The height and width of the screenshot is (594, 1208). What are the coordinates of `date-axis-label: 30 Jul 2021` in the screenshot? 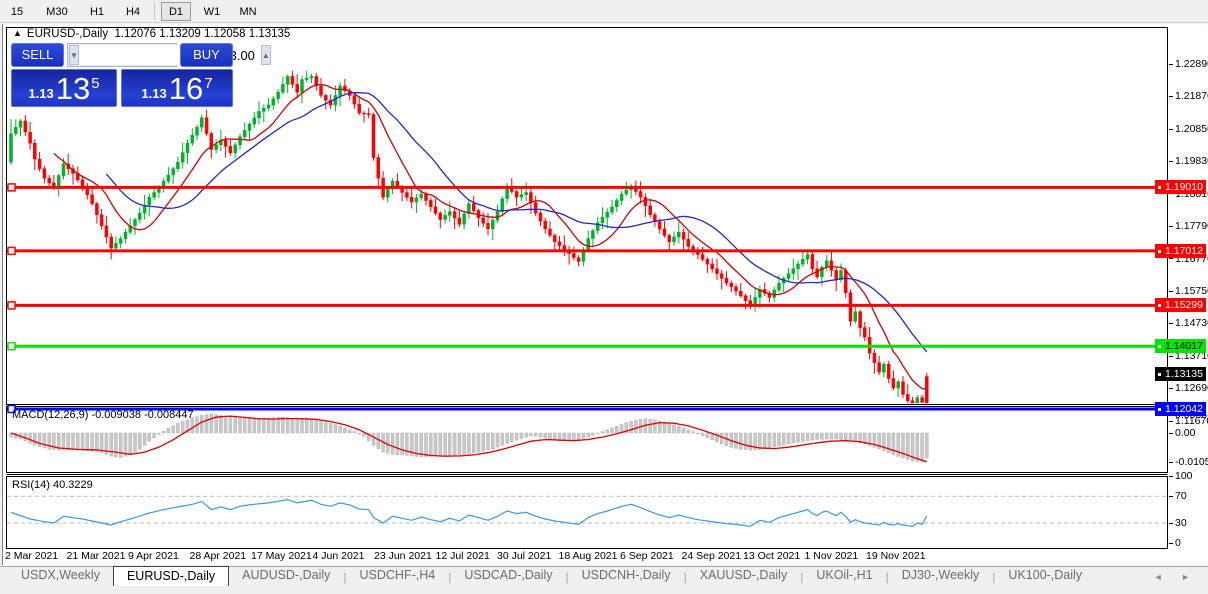 It's located at (524, 556).